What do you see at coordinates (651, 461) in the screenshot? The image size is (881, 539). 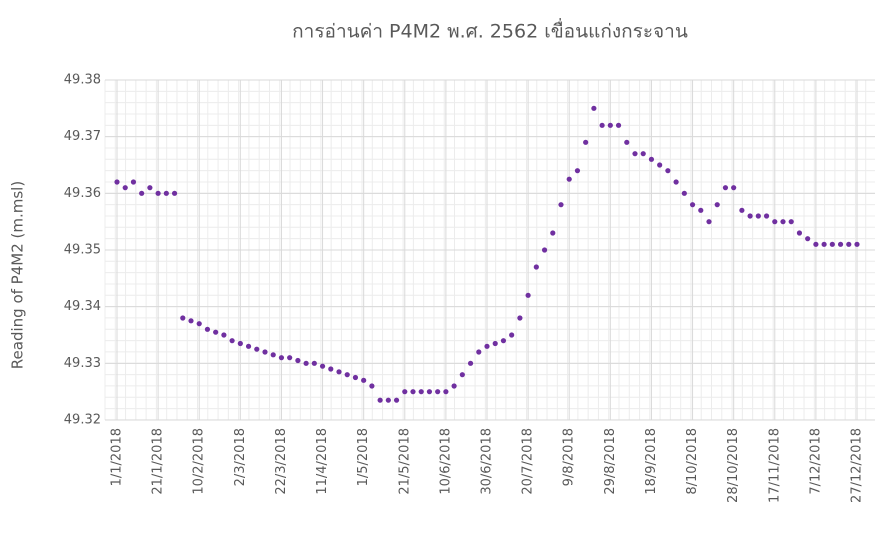 I see `x-tick-label: 18/9/2018` at bounding box center [651, 461].